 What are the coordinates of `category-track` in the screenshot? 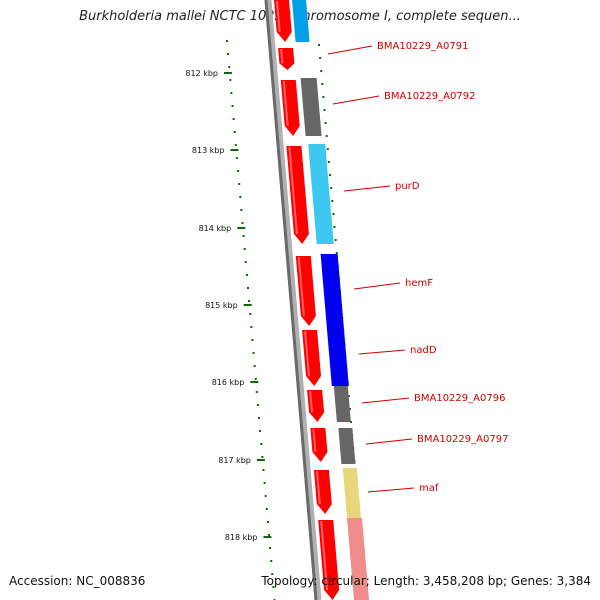 It's located at (330, 300).